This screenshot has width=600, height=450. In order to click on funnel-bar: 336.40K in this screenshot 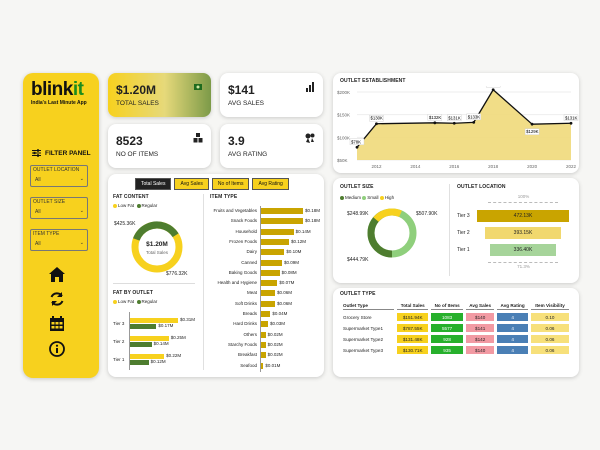, I will do `click(523, 250)`.